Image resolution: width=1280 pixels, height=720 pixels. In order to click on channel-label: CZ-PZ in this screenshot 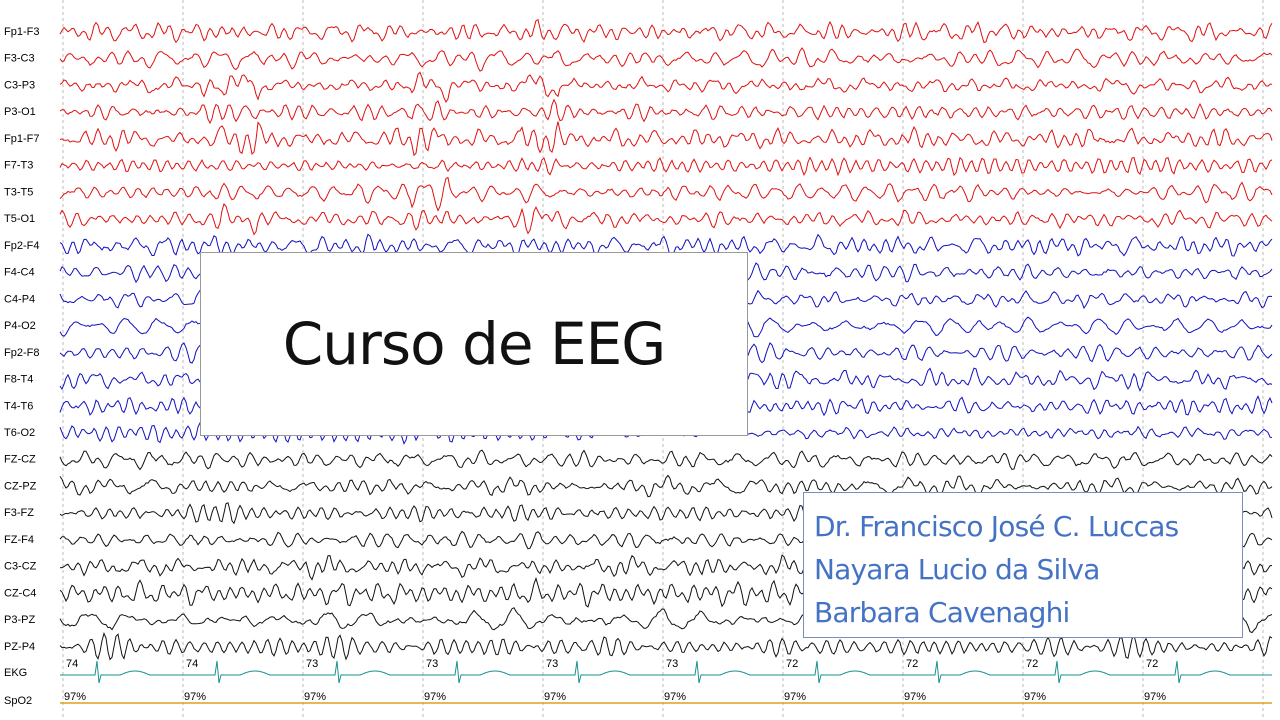, I will do `click(20, 486)`.